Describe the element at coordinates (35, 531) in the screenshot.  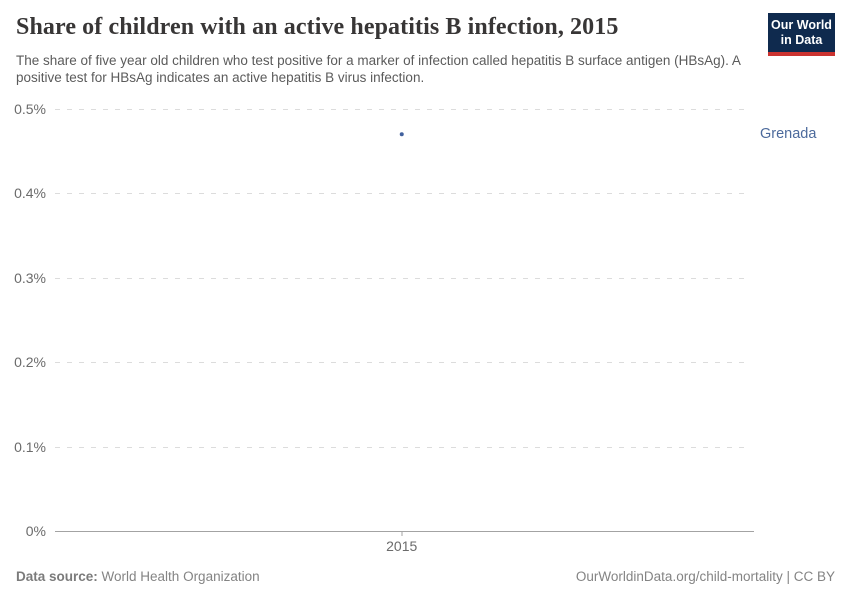
I see `y-tick-label: 0%` at that location.